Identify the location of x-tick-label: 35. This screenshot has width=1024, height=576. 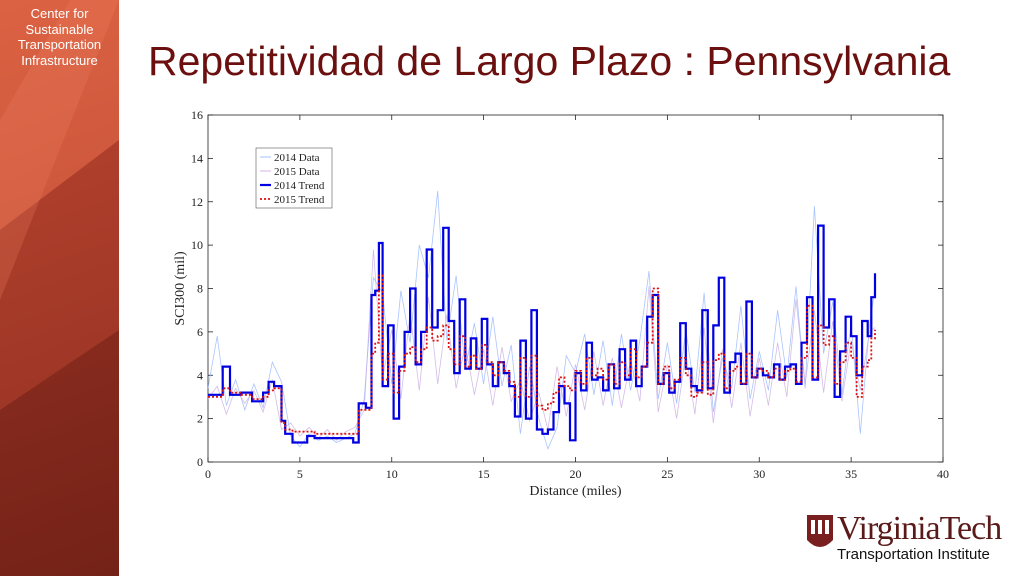
(851, 474).